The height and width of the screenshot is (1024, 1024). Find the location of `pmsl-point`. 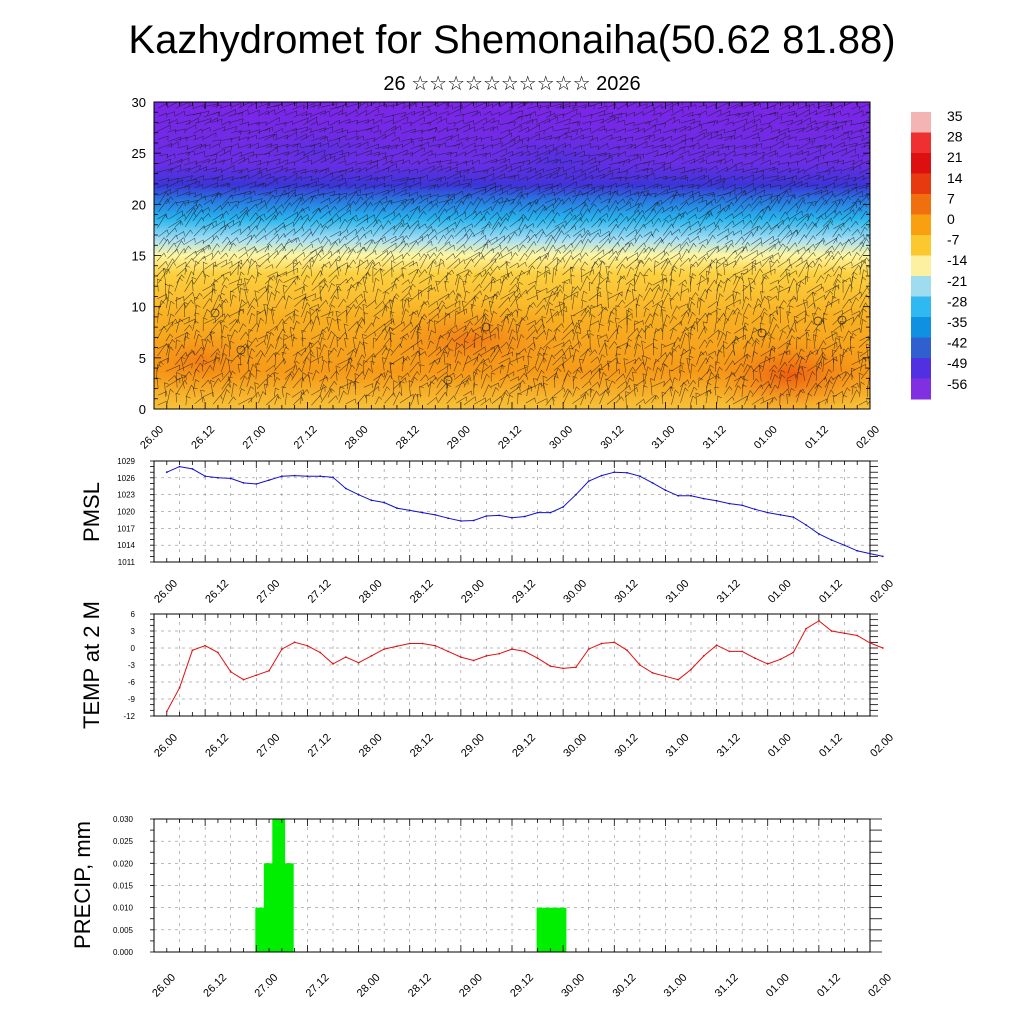

pmsl-point is located at coordinates (780, 515).